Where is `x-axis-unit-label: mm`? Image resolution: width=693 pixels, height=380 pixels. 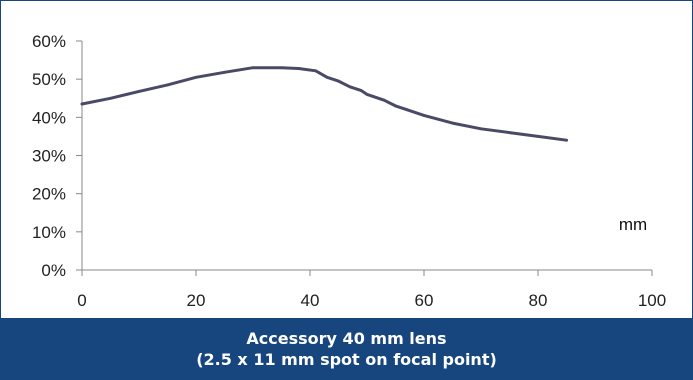
x-axis-unit-label: mm is located at coordinates (633, 224).